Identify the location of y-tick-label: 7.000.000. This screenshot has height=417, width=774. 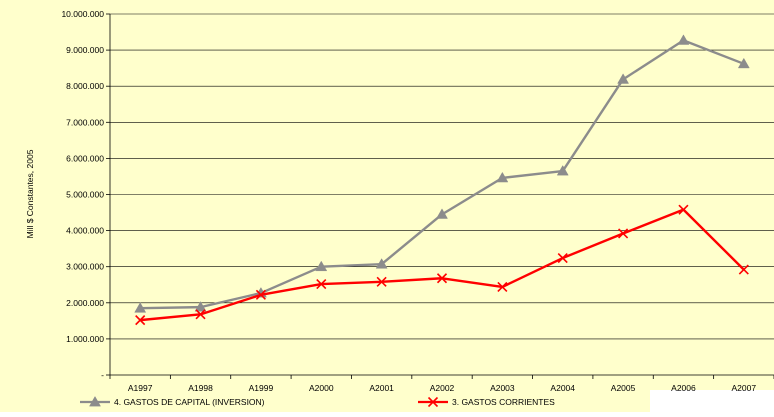
(85, 122).